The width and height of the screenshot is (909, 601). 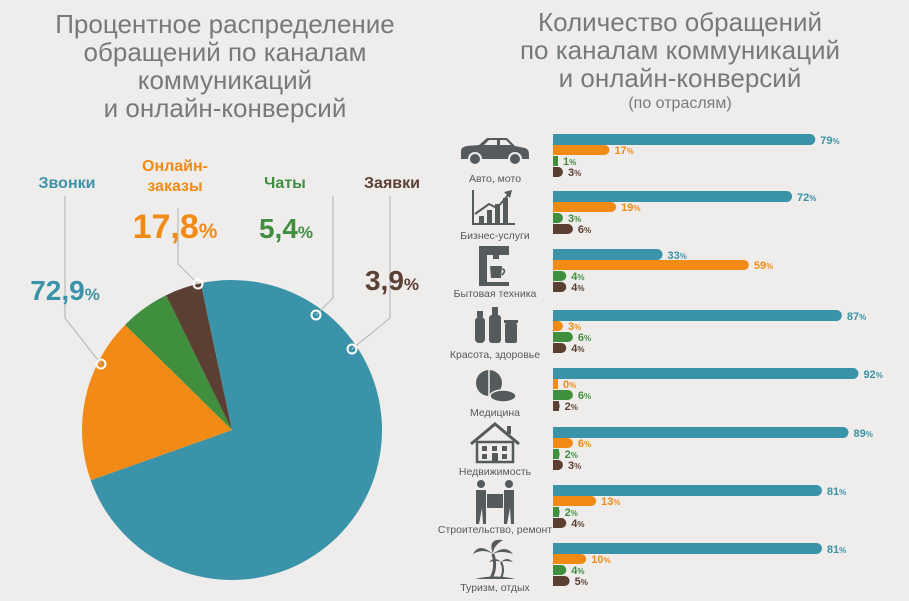 What do you see at coordinates (65, 290) in the screenshot?
I see `slice-value-label: 72,9%` at bounding box center [65, 290].